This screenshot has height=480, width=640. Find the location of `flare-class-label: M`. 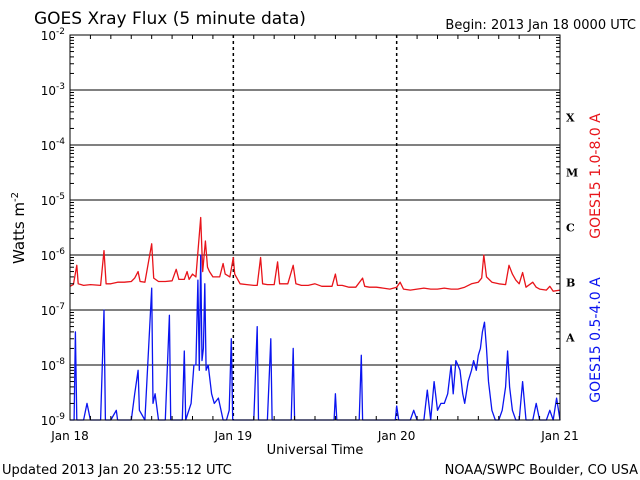

flare-class-label: M is located at coordinates (572, 173).